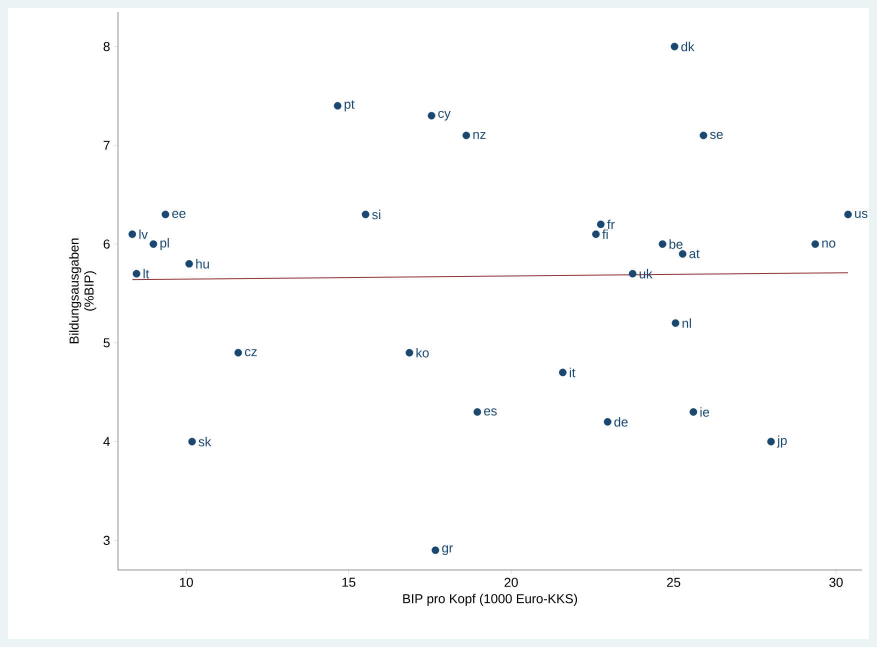  I want to click on y-tick-label: 7, so click(107, 145).